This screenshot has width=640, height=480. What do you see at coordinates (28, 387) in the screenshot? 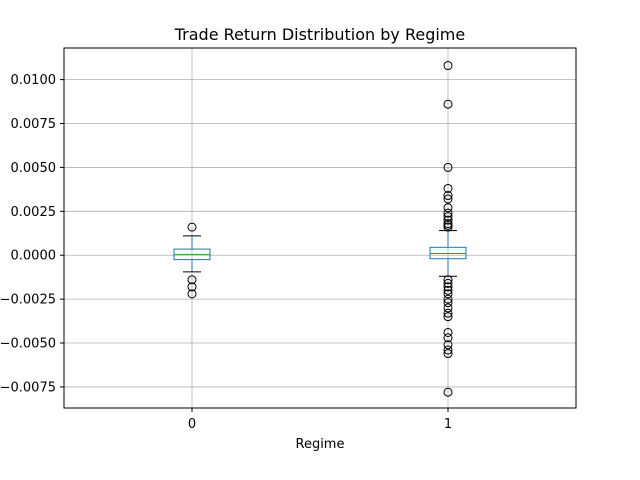
I see `y-tick-label: −0.0075` at bounding box center [28, 387].